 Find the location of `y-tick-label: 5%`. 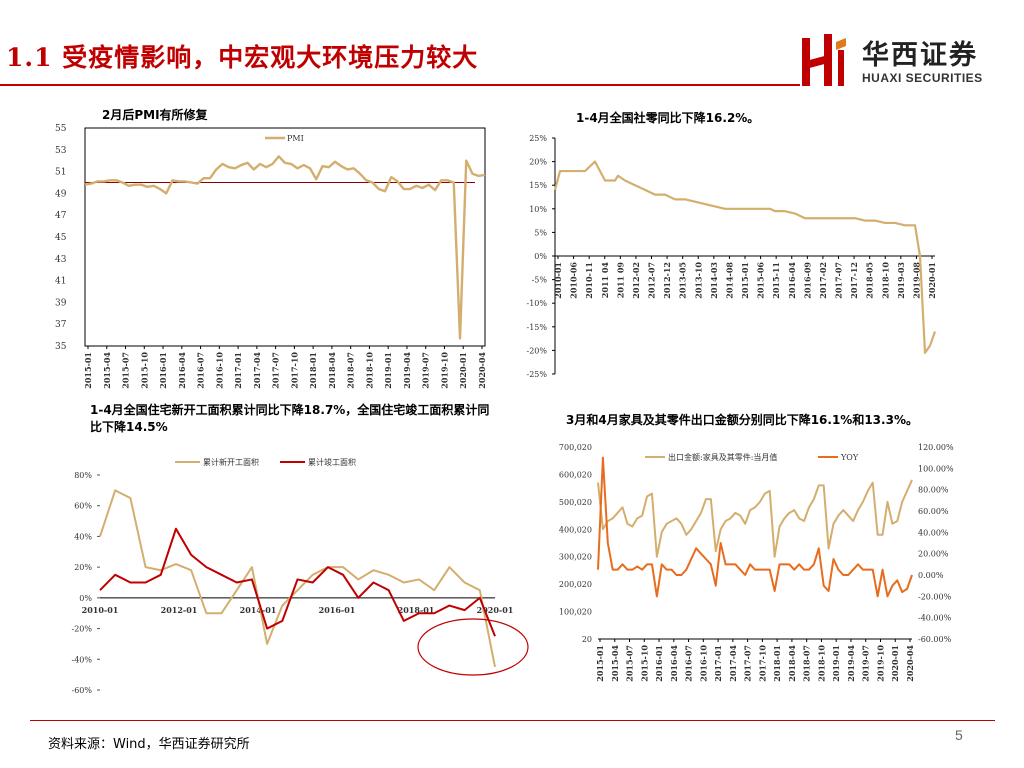

y-tick-label: 5% is located at coordinates (540, 232).